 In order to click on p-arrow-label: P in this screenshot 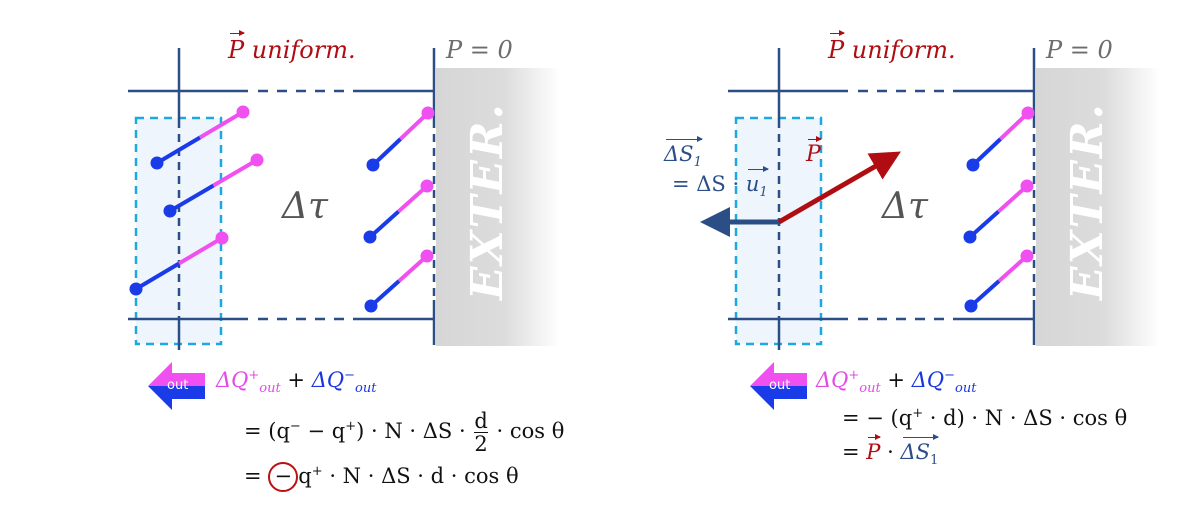, I will do `click(814, 151)`.